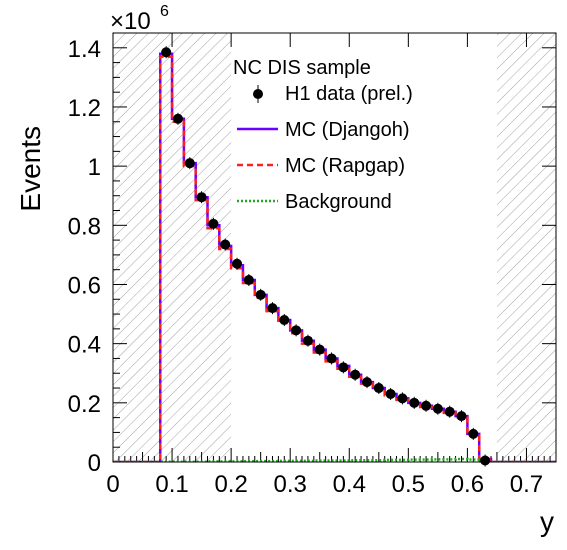 The height and width of the screenshot is (550, 567). Describe the element at coordinates (84, 226) in the screenshot. I see `y-tick-label: 0.8` at that location.